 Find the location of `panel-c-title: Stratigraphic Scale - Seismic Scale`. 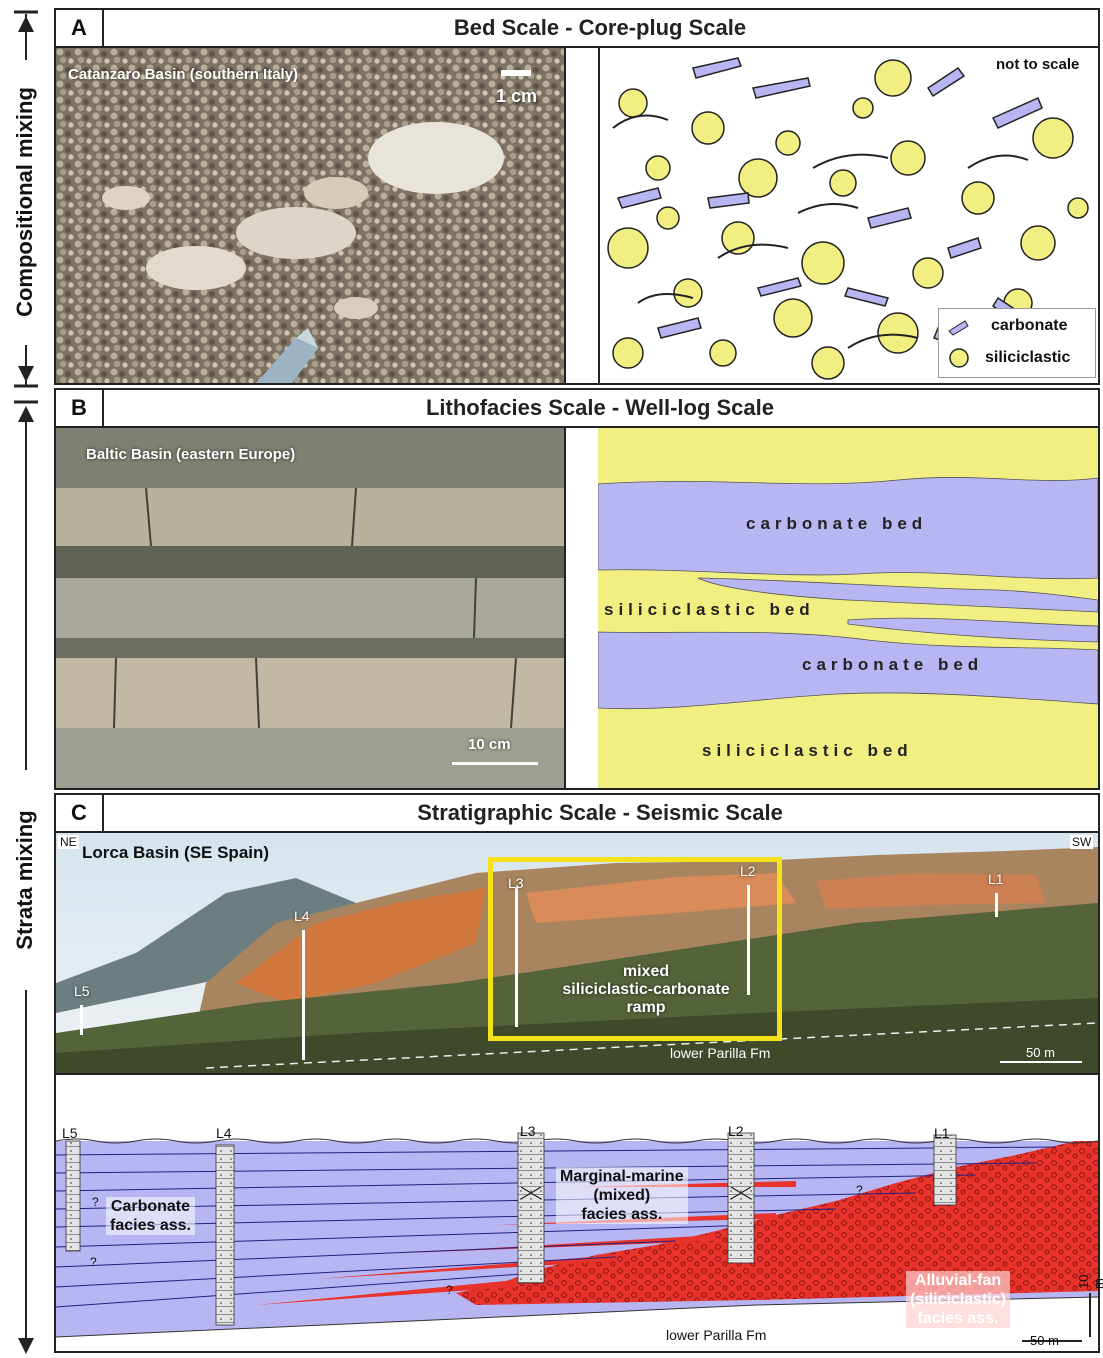

panel-c-title: Stratigraphic Scale - Seismic Scale is located at coordinates (600, 812).